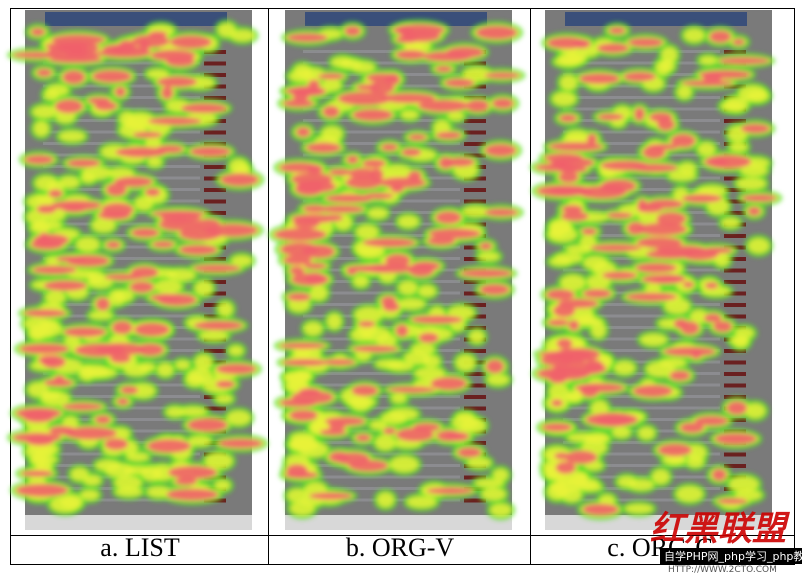 The width and height of the screenshot is (802, 573). I want to click on caption: a. LIST, so click(140, 547).